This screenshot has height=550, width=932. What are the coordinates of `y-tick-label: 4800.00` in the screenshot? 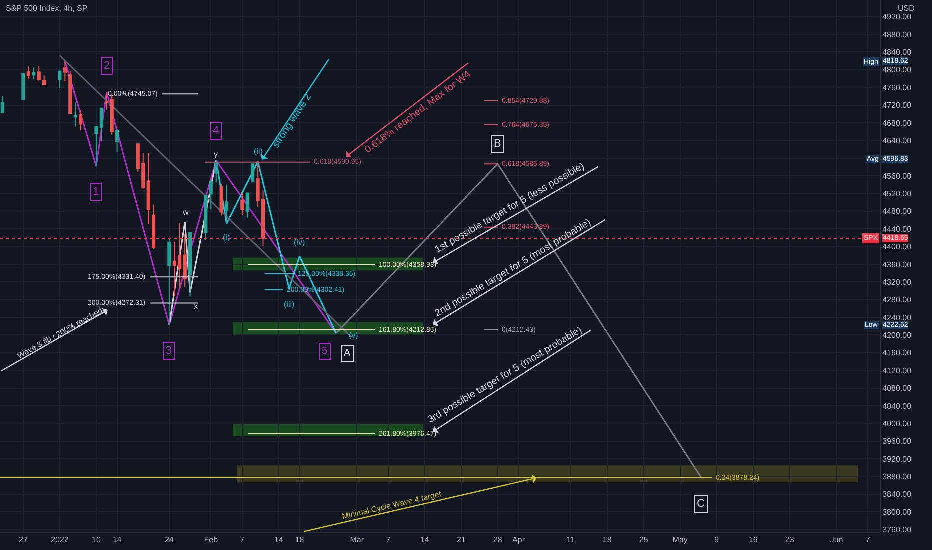 It's located at (897, 70).